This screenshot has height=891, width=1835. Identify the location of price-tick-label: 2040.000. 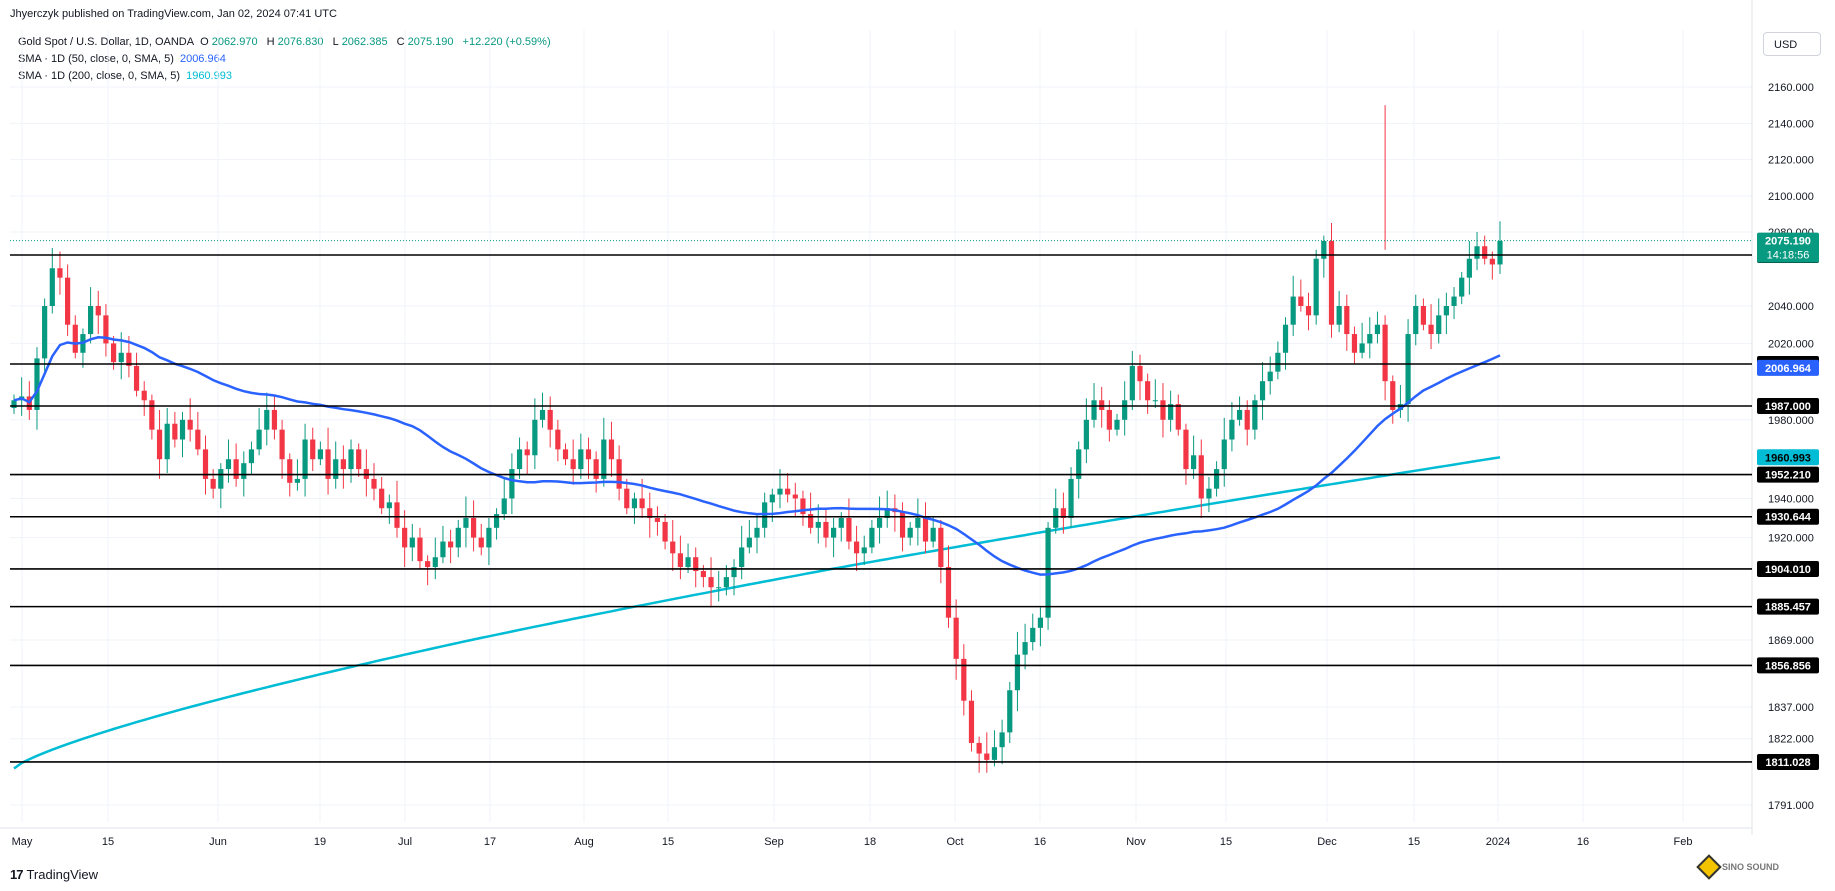
(1791, 307).